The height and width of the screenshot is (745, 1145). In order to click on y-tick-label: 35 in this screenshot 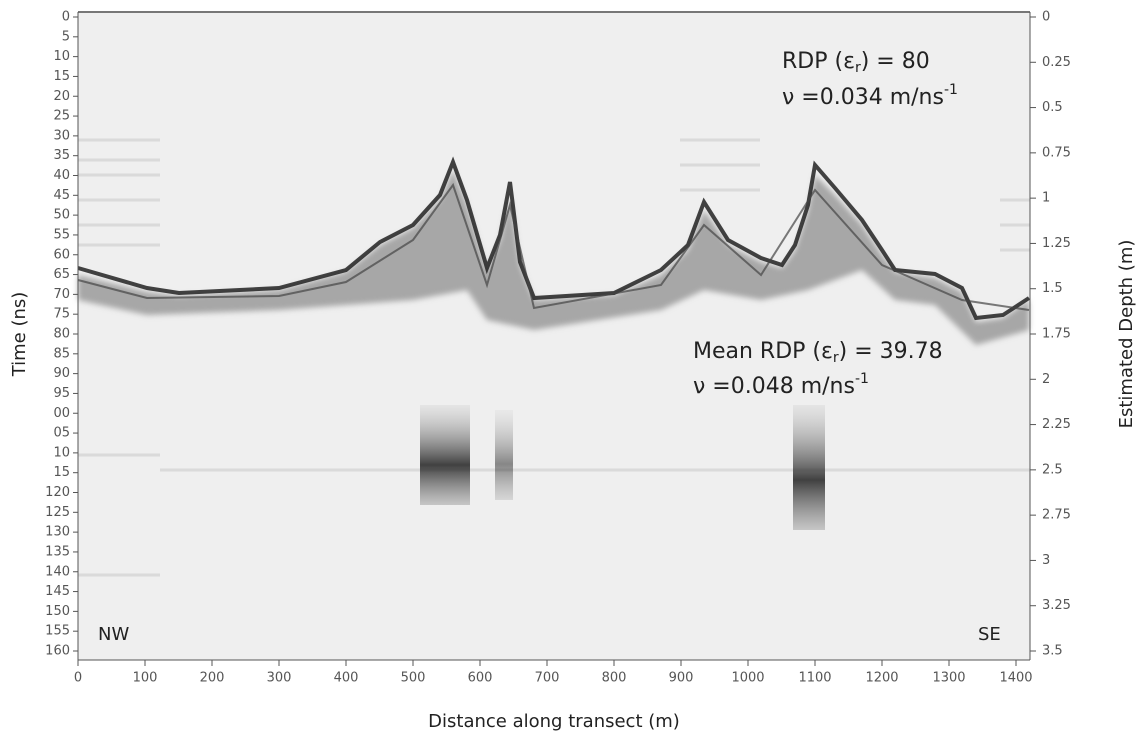, I will do `click(61, 155)`.